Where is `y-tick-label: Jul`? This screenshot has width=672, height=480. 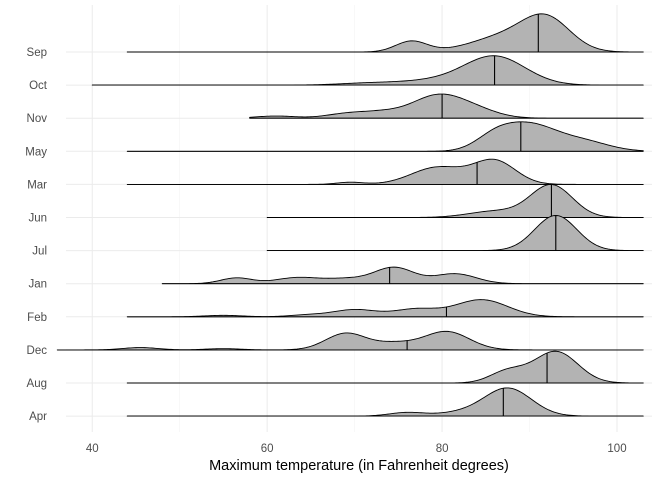
y-tick-label: Jul is located at coordinates (39, 252).